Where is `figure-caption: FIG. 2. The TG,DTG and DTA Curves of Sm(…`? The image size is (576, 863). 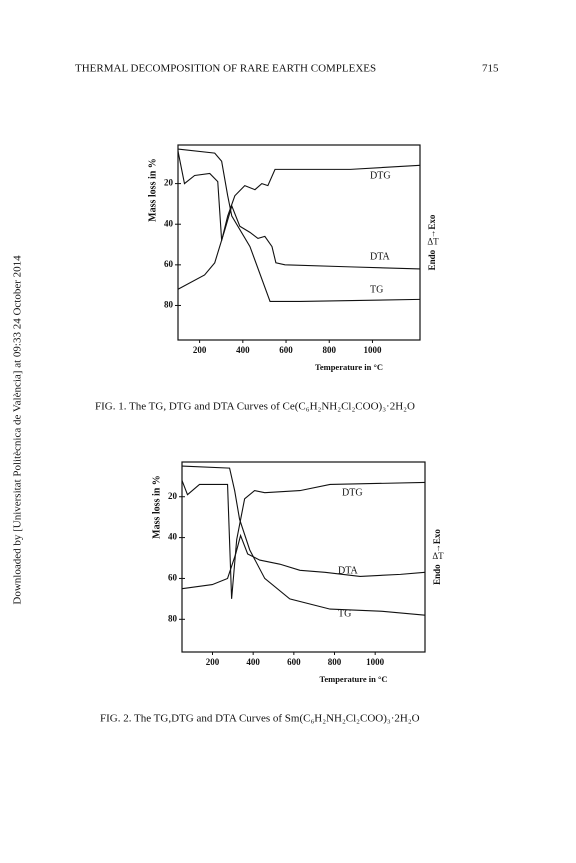
figure-caption: FIG. 2. The TG,DTG and DTA Curves of Sm(… is located at coordinates (260, 719).